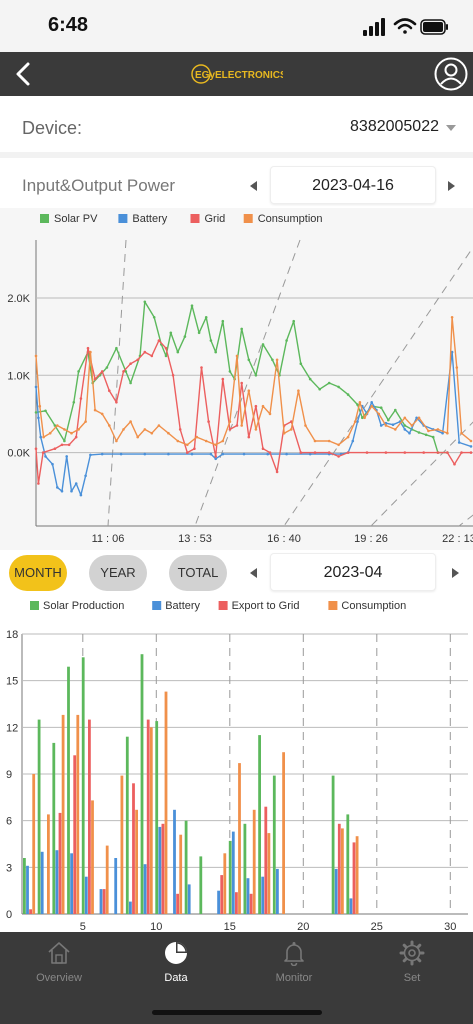 This screenshot has height=1024, width=473. I want to click on power-chart-legend: Solar PV Battery Grid Consumption, so click(181, 219).